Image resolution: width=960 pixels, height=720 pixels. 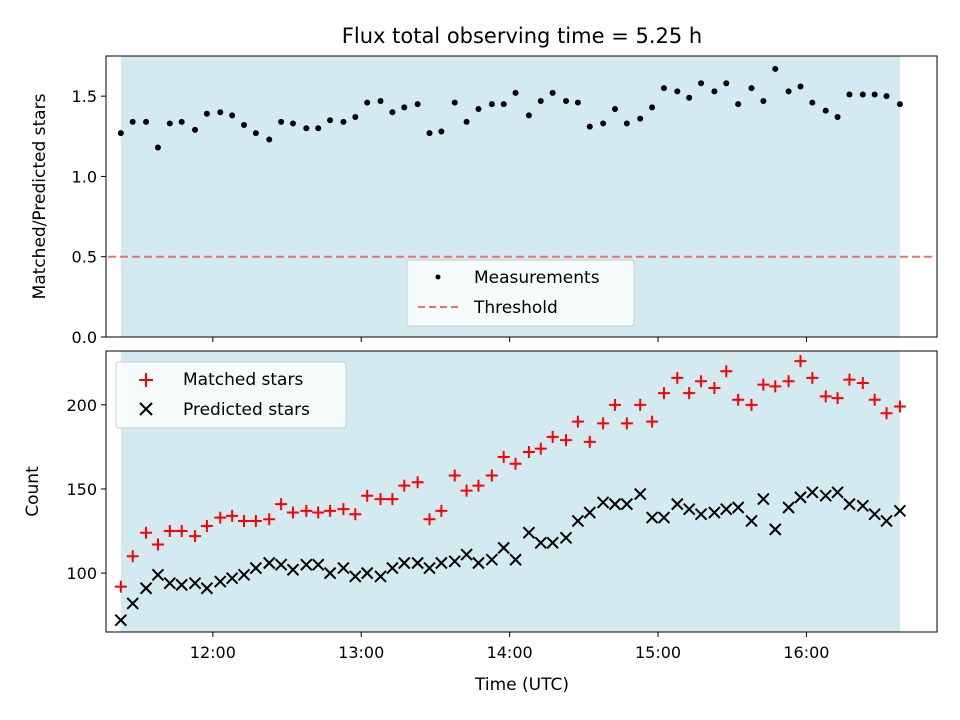 I want to click on count-legend-box, so click(x=231, y=395).